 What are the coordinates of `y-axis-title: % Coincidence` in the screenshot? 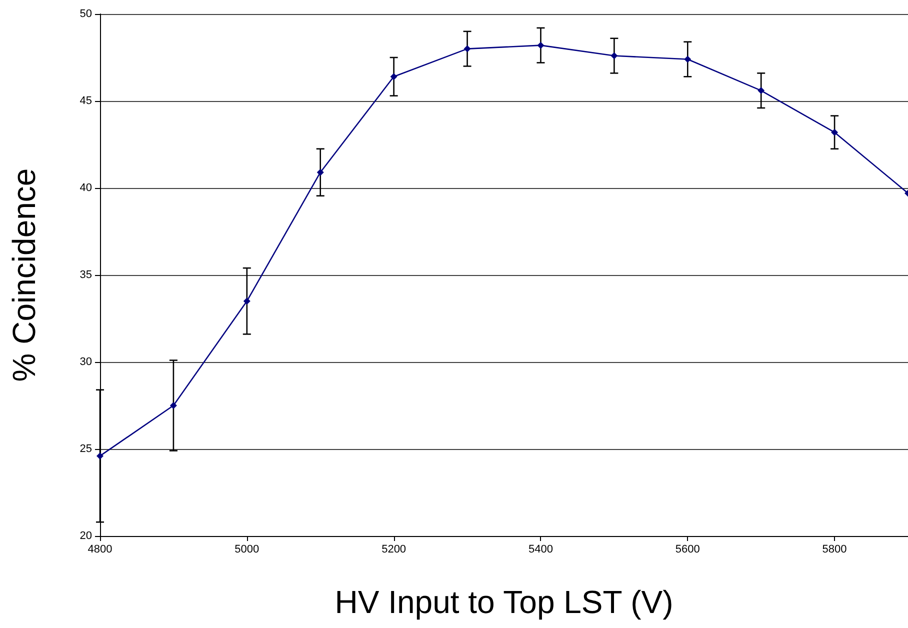 It's located at (24, 275).